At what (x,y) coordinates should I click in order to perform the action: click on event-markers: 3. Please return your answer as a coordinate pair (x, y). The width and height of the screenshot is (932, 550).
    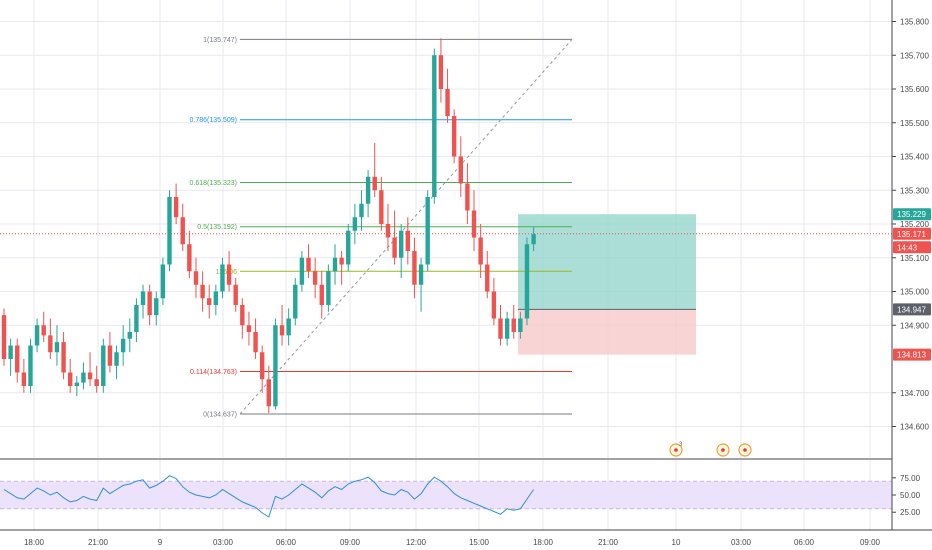
    Looking at the image, I should click on (710, 449).